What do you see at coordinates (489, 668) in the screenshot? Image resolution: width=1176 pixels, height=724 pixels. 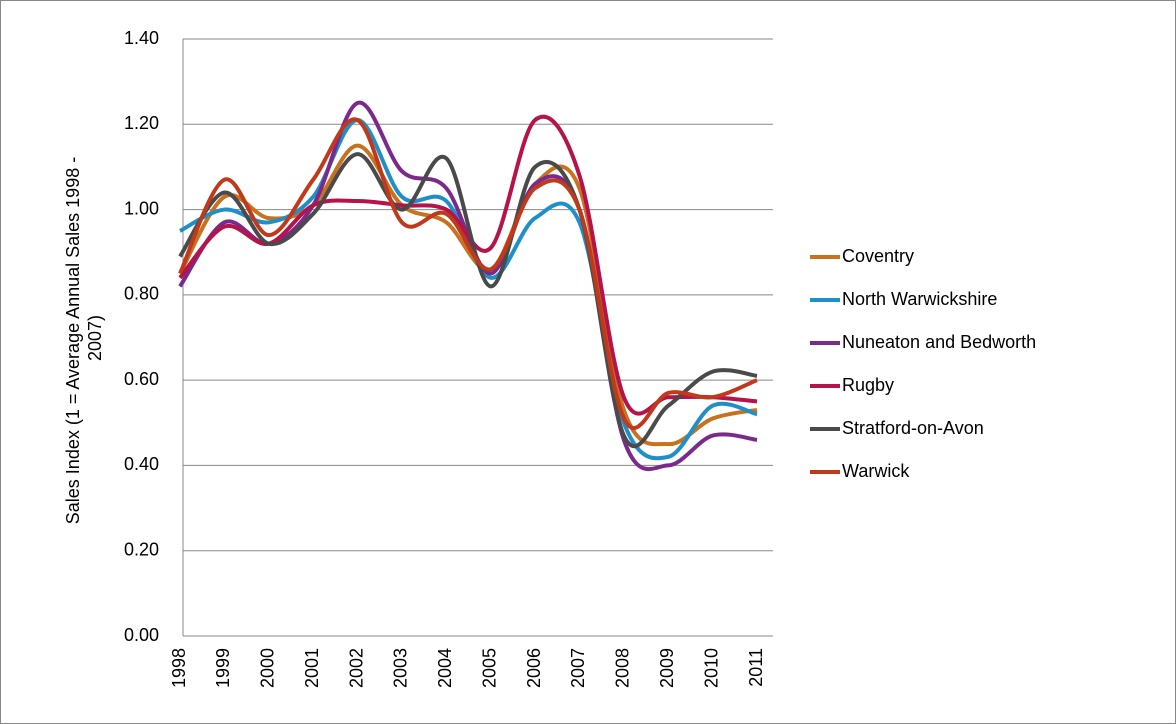 I see `x-tick-label: 2005` at bounding box center [489, 668].